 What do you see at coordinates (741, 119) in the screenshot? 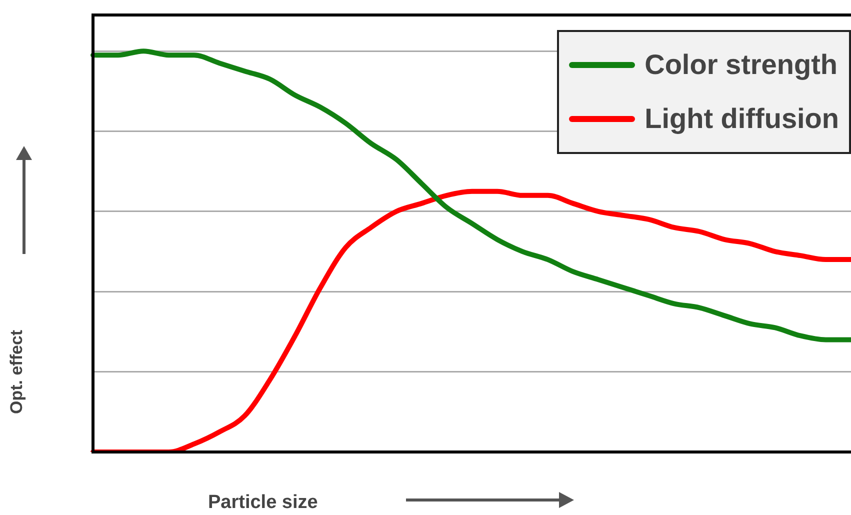
I see `legend-label: Light diffusion` at bounding box center [741, 119].